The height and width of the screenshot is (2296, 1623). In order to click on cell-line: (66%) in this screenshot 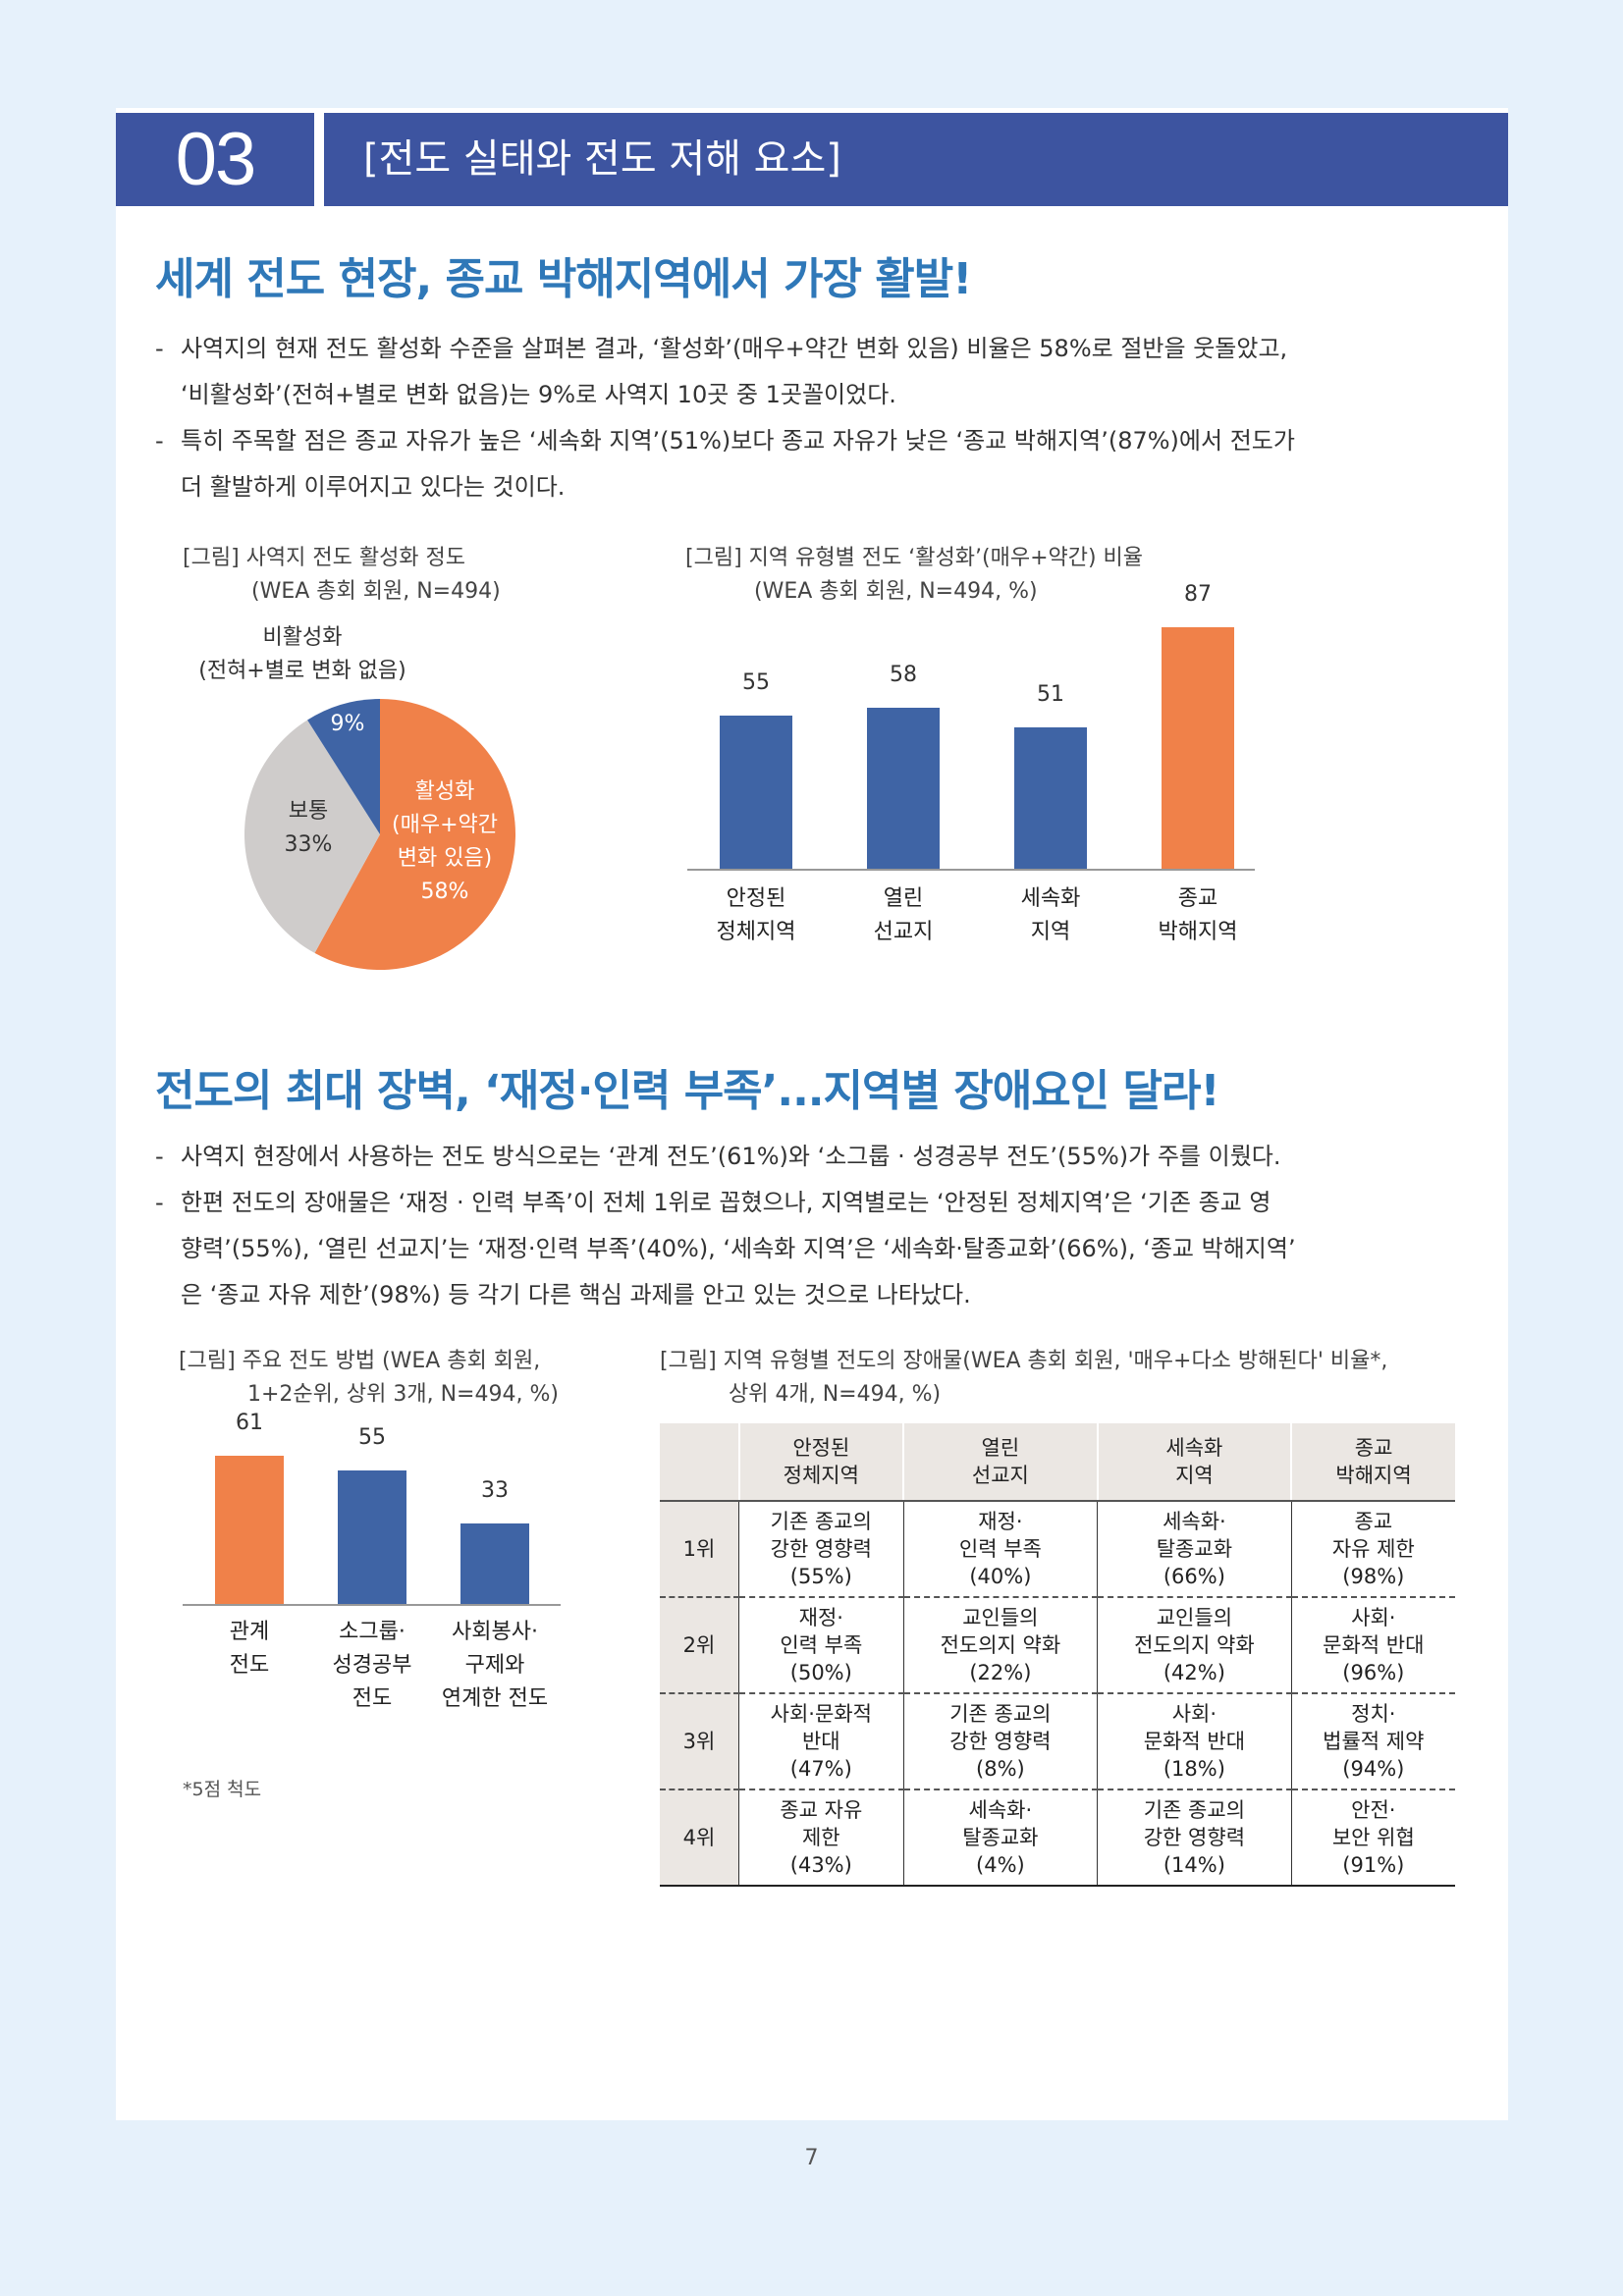, I will do `click(1194, 1577)`.